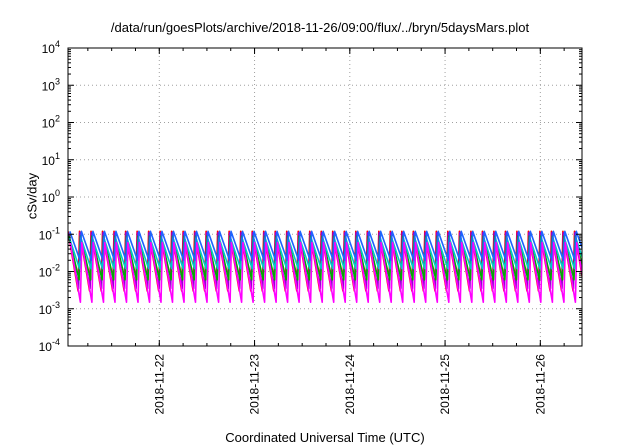  What do you see at coordinates (540, 384) in the screenshot?
I see `x-tick-label: 2018-11-26` at bounding box center [540, 384].